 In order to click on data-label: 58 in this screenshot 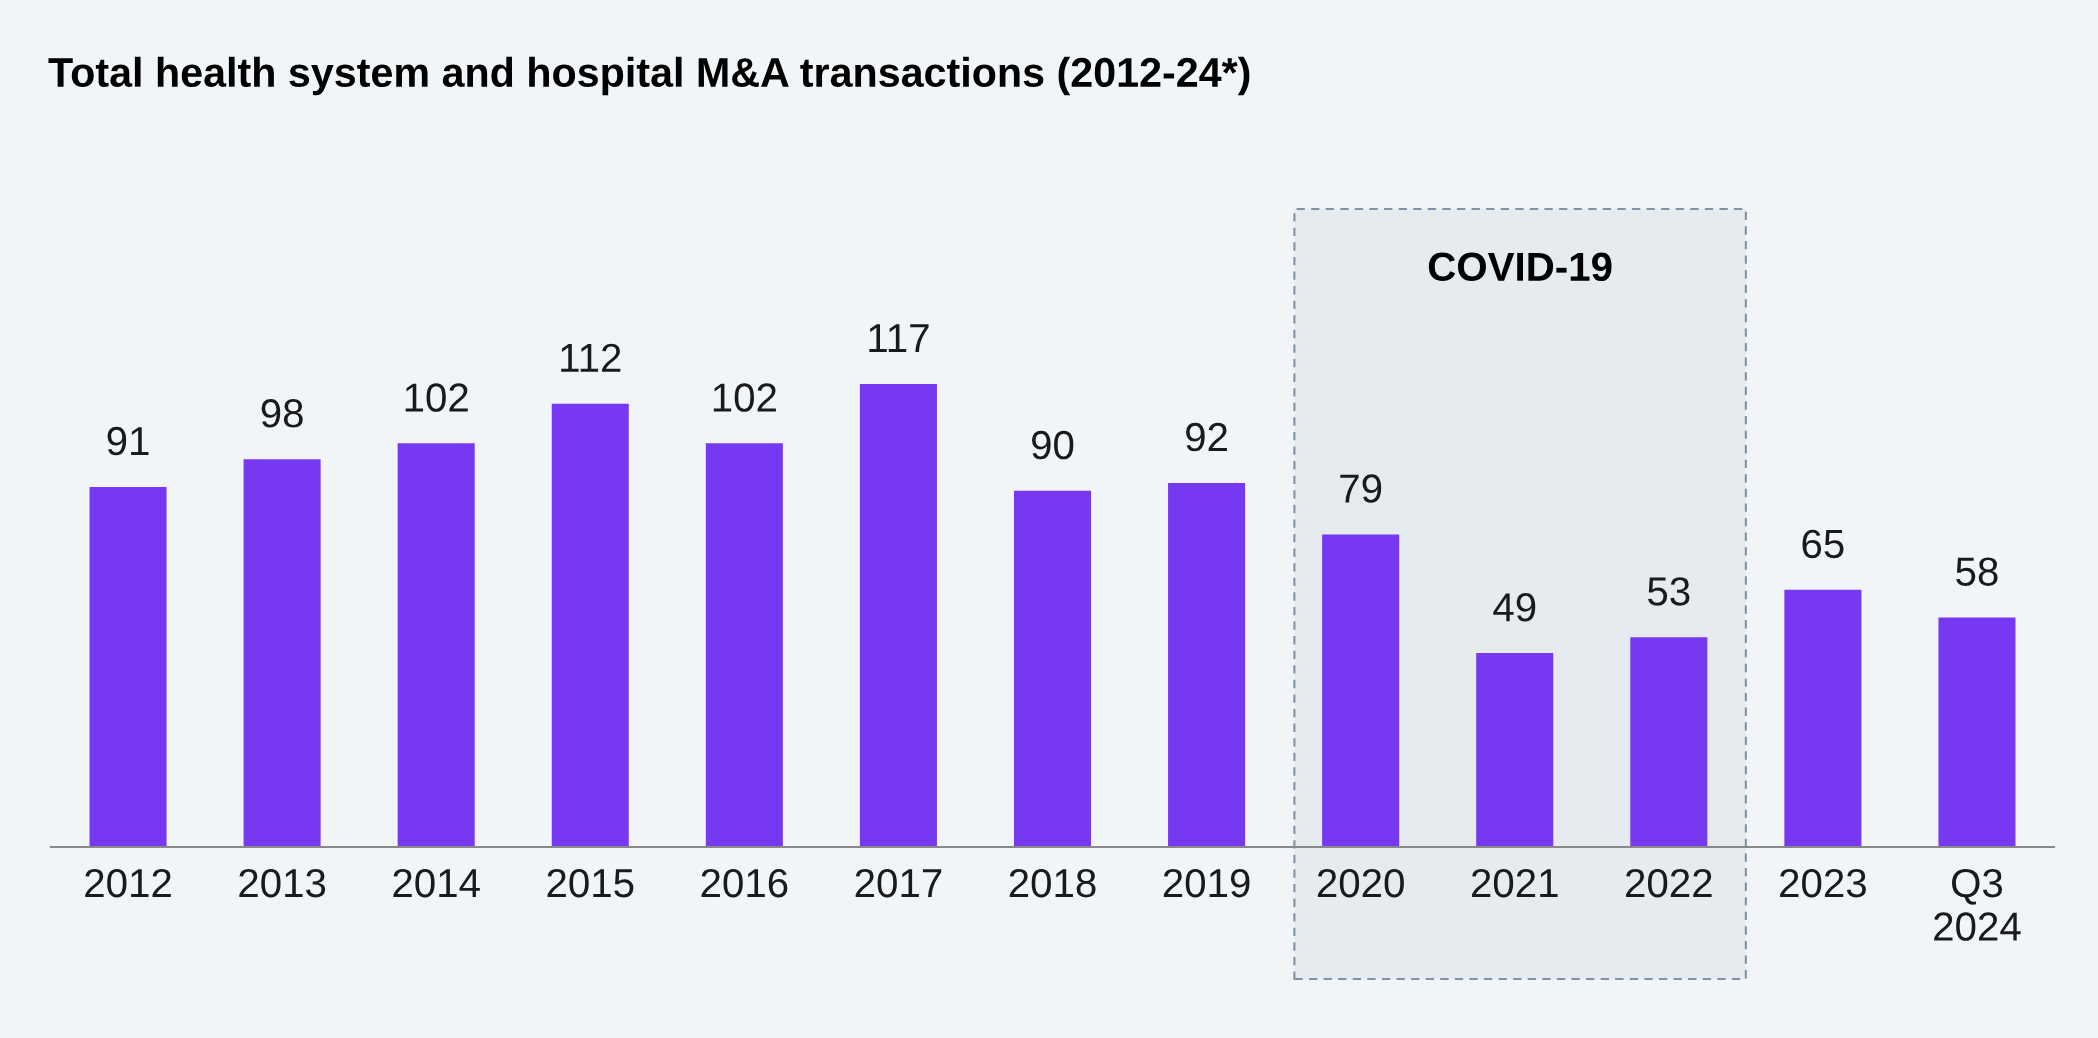, I will do `click(1977, 571)`.